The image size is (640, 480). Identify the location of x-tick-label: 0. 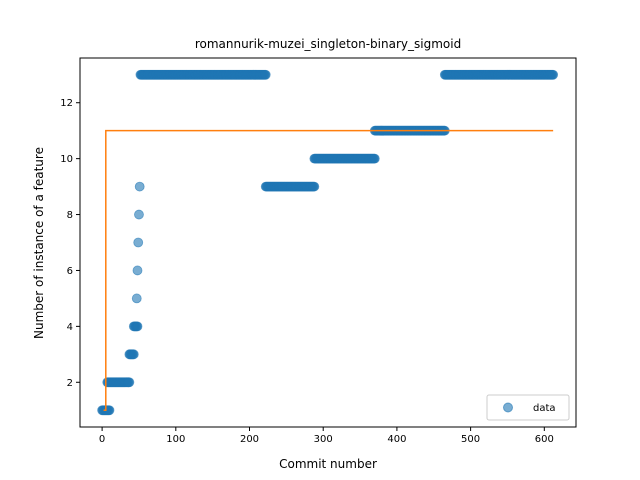
(102, 439).